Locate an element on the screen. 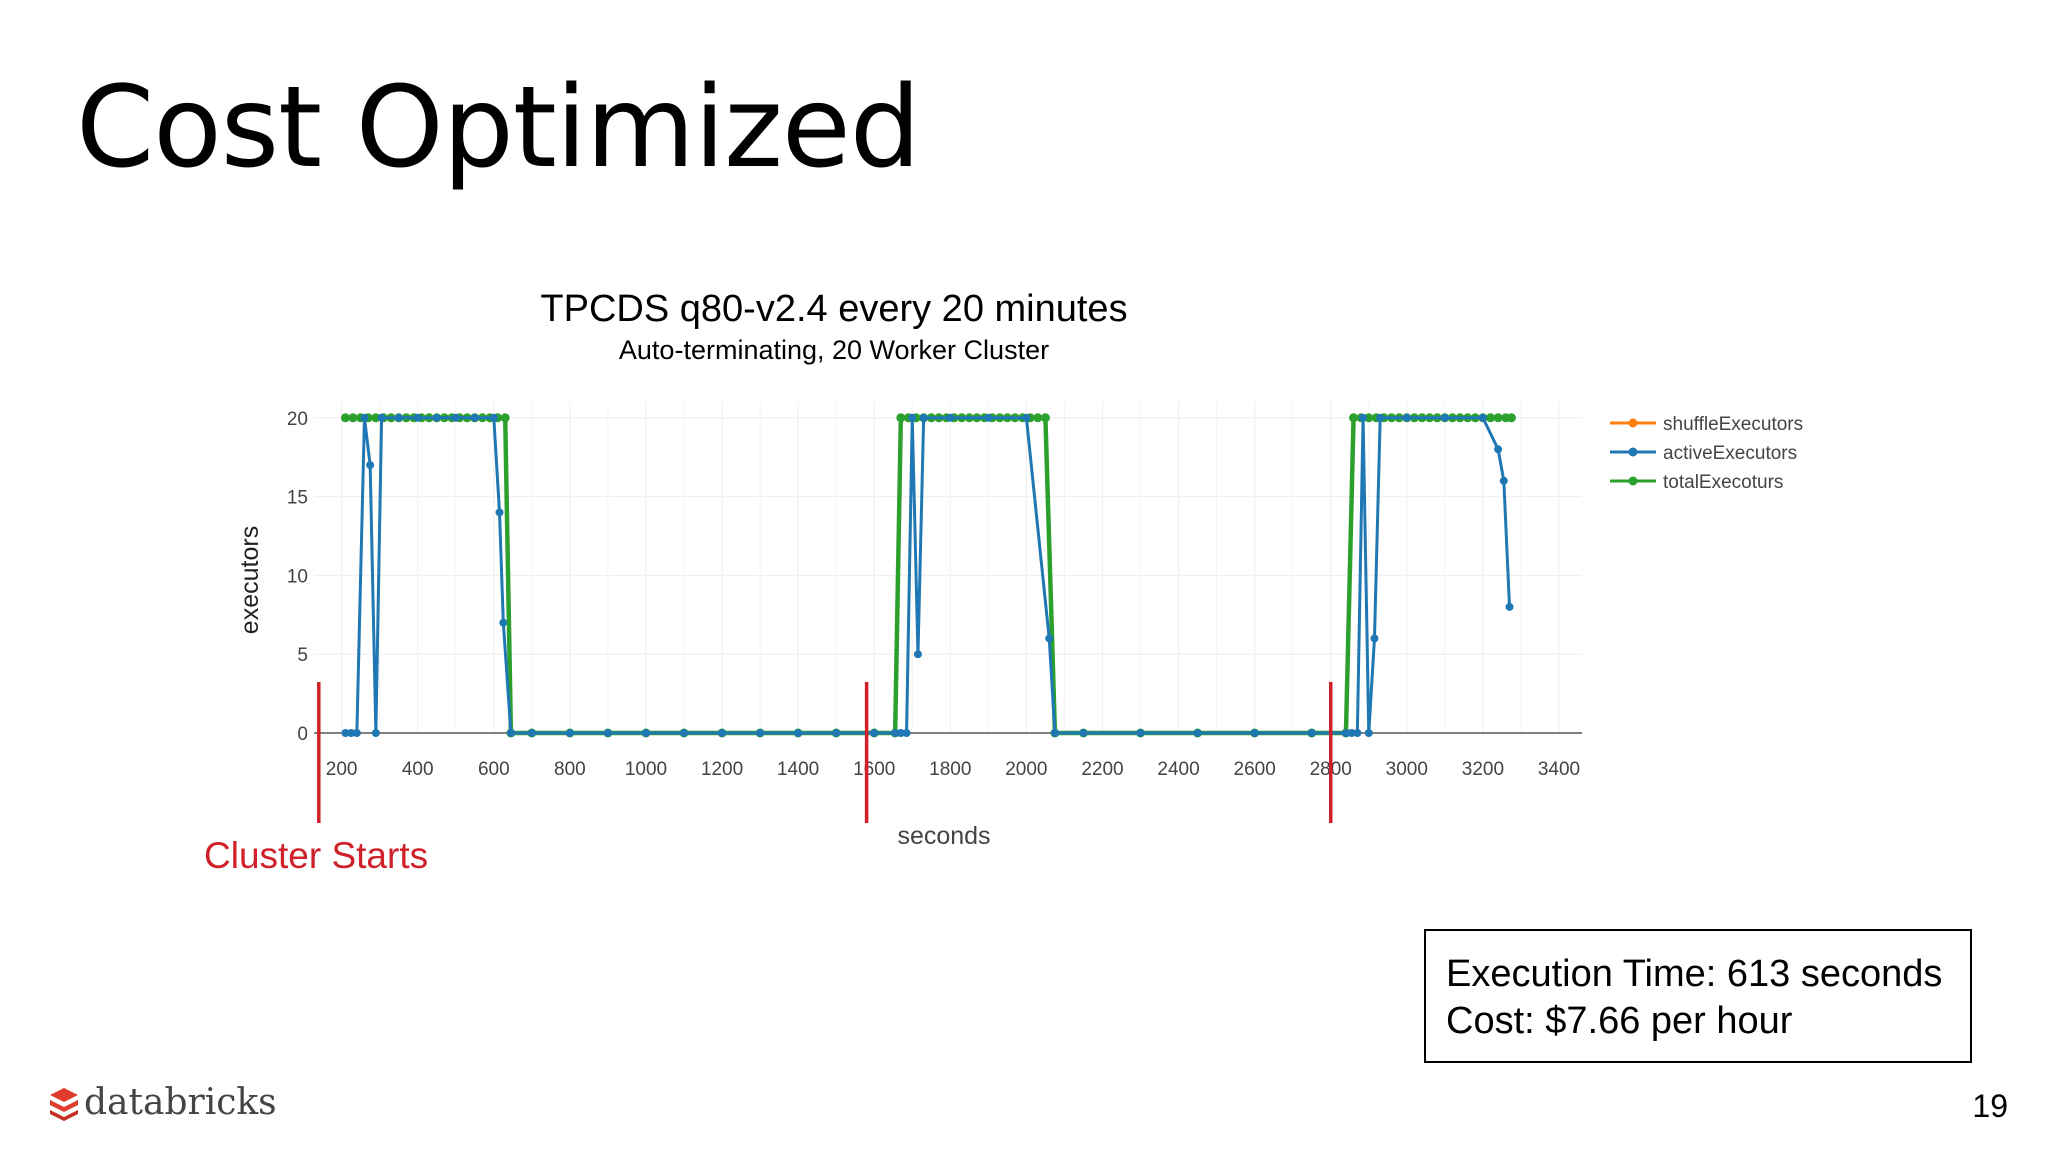 This screenshot has height=1152, width=2048. y-tick-label: 10 is located at coordinates (297, 576).